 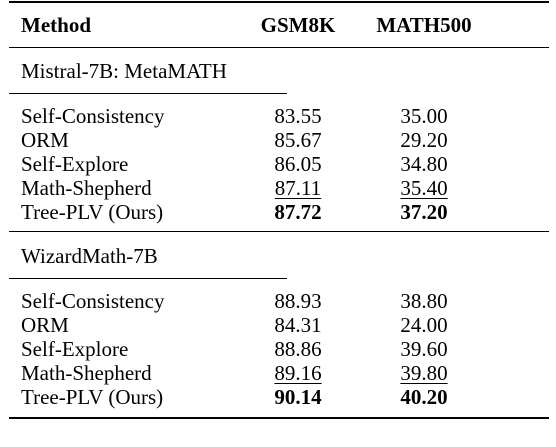 What do you see at coordinates (424, 349) in the screenshot?
I see `row-math500: 39.60` at bounding box center [424, 349].